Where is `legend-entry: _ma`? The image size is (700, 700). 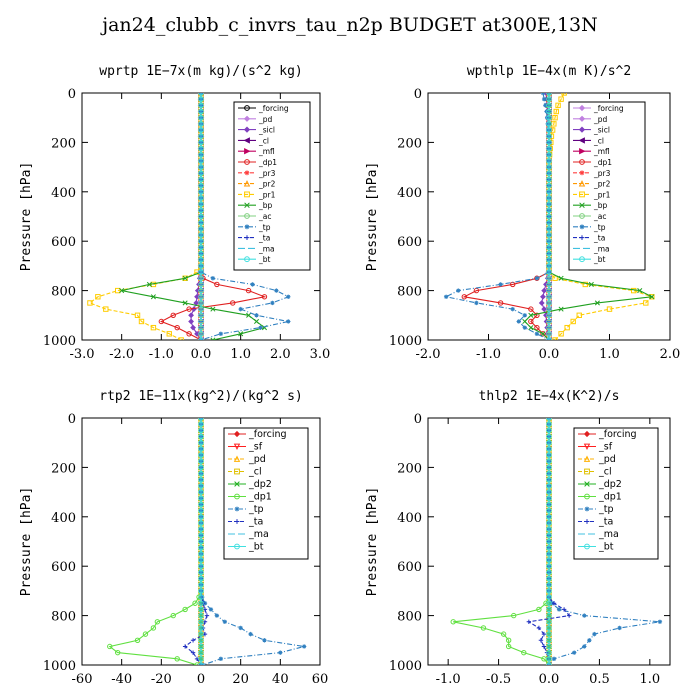 legend-entry: _ma is located at coordinates (258, 534).